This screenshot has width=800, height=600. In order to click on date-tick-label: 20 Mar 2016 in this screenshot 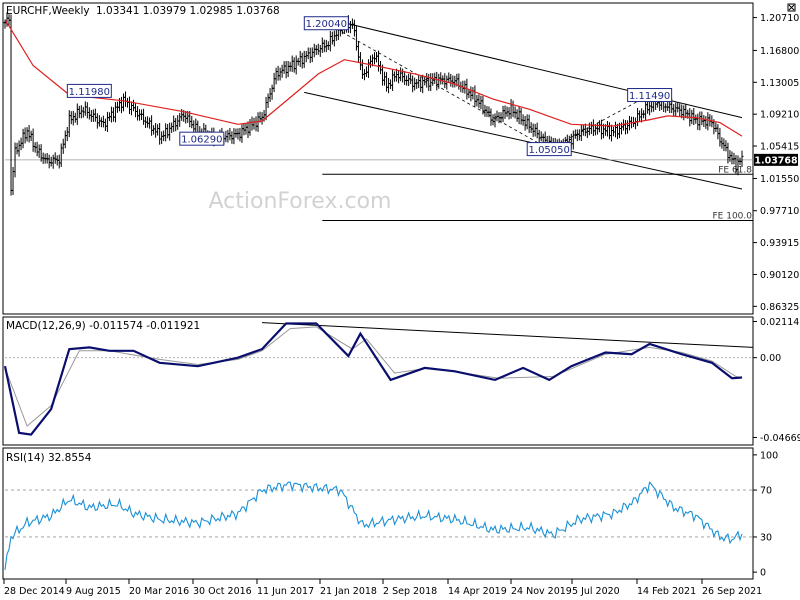, I will do `click(159, 591)`.